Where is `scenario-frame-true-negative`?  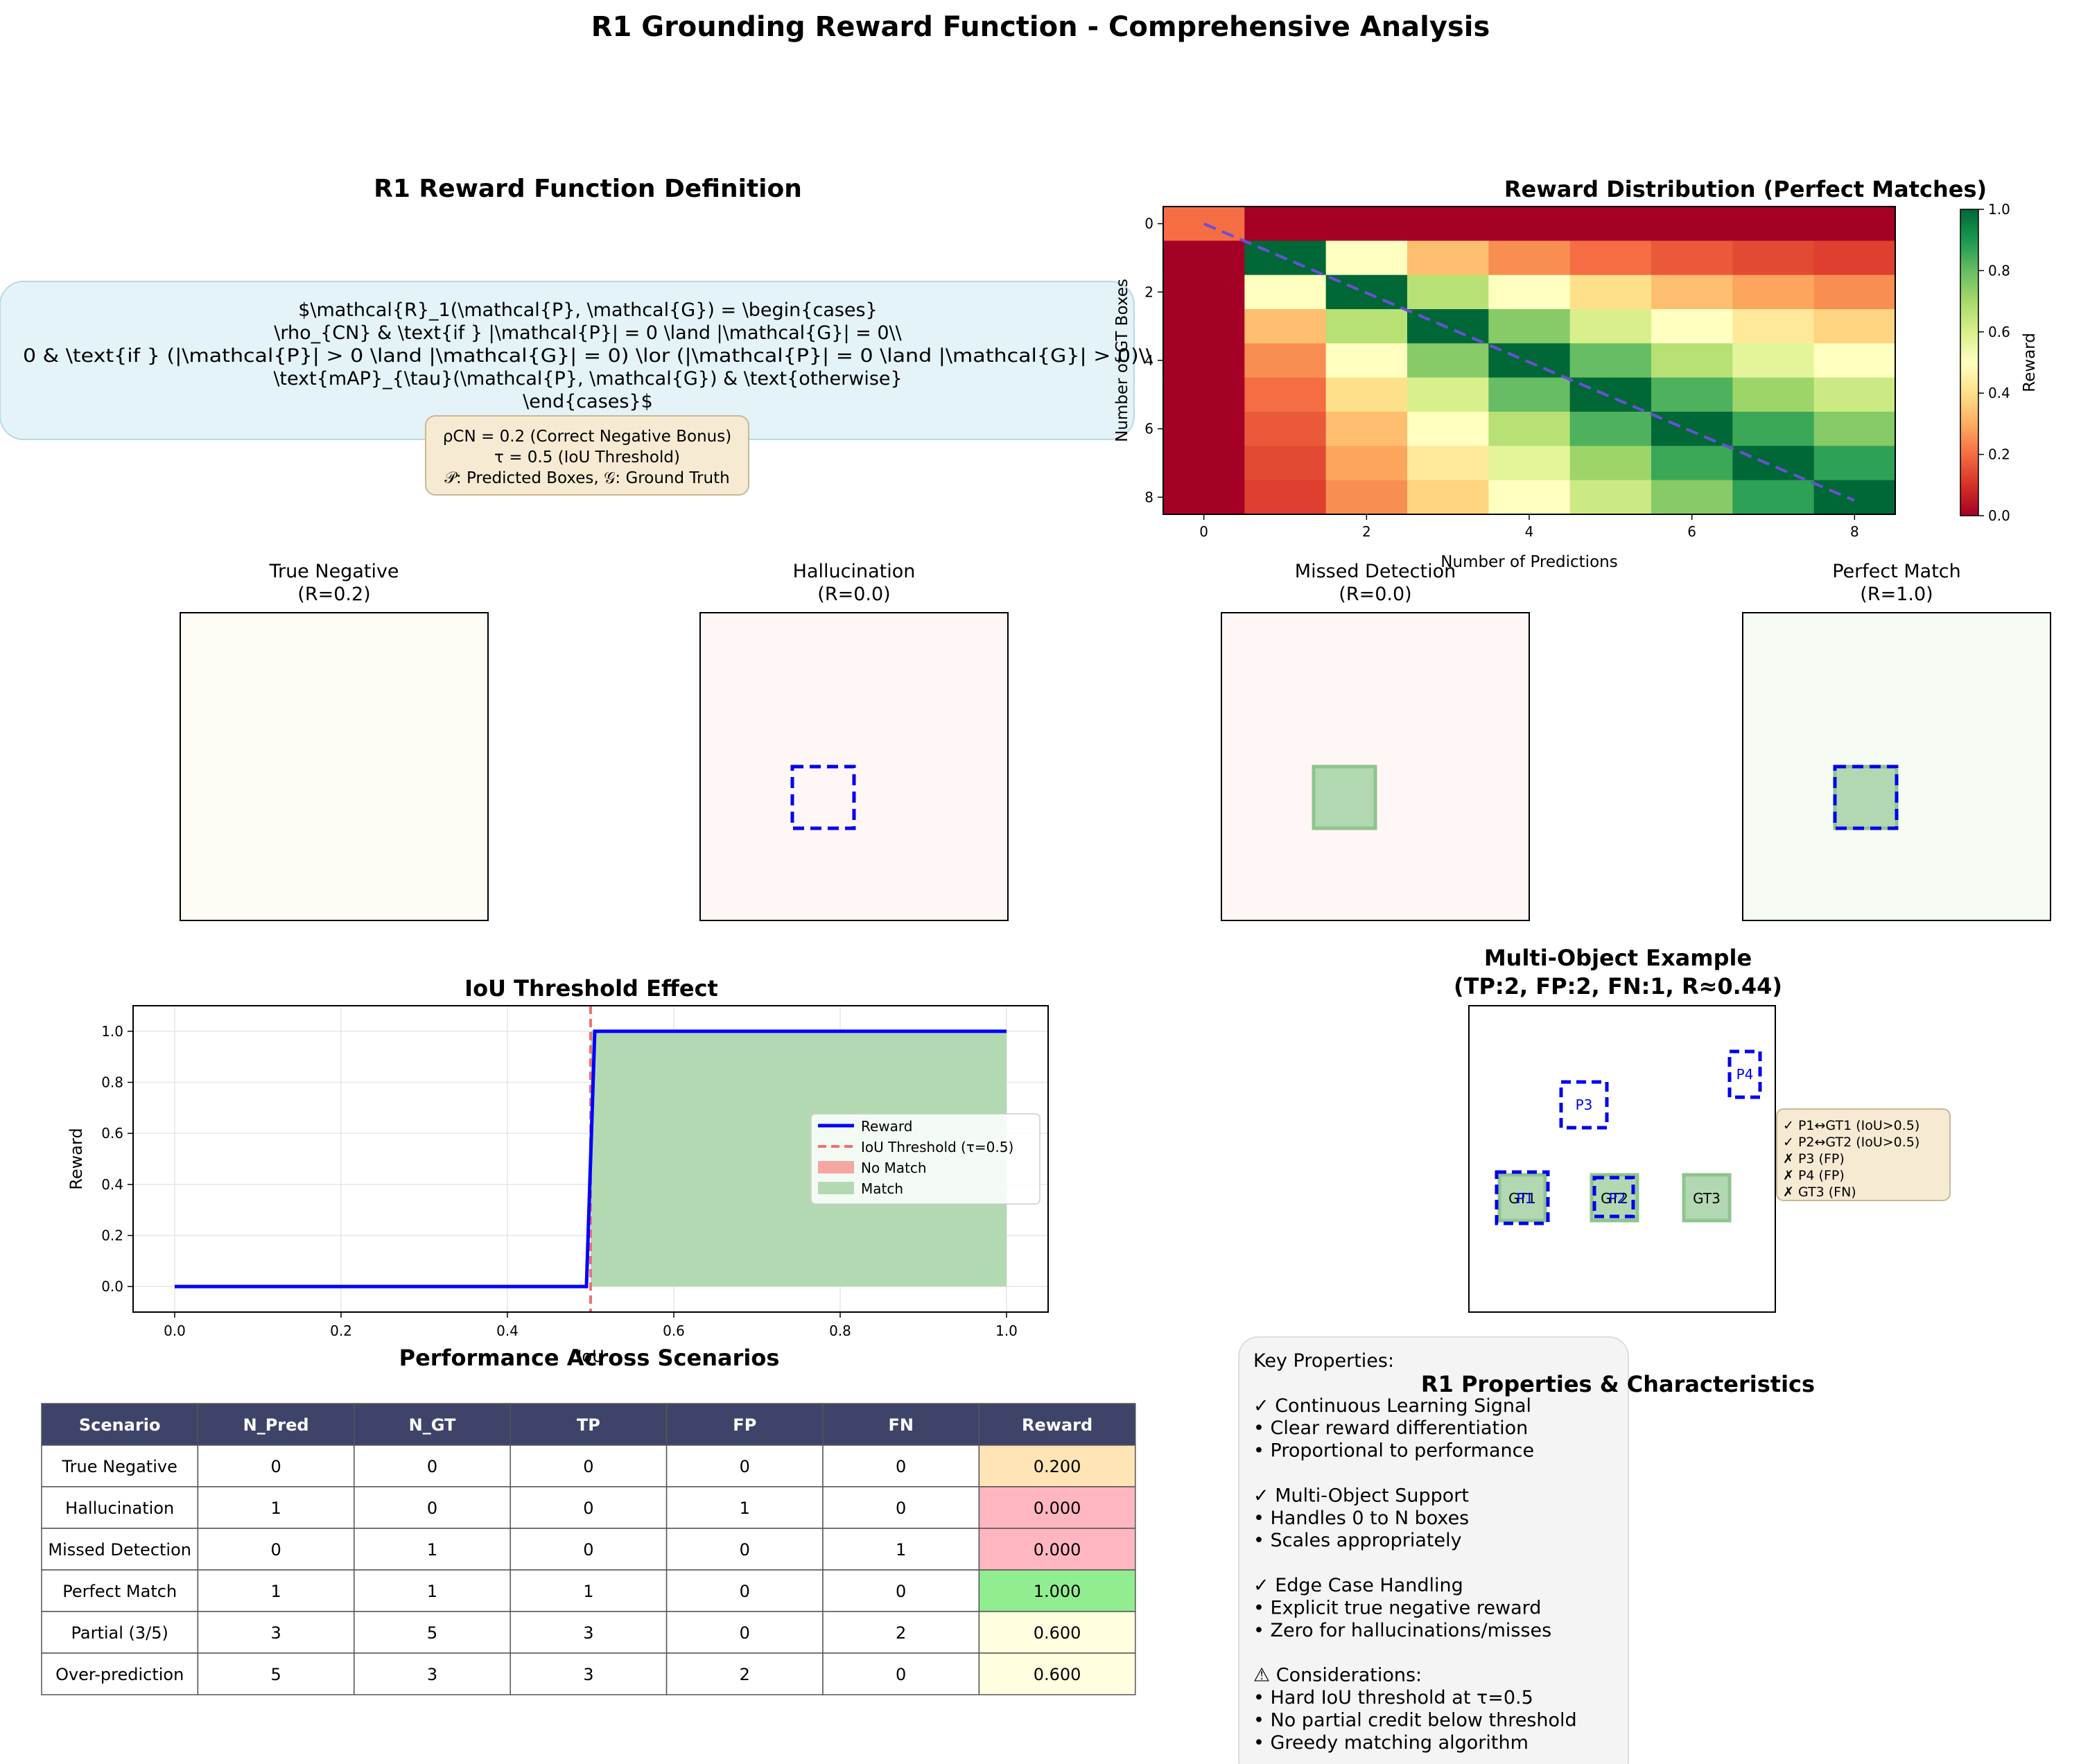
scenario-frame-true-negative is located at coordinates (334, 766).